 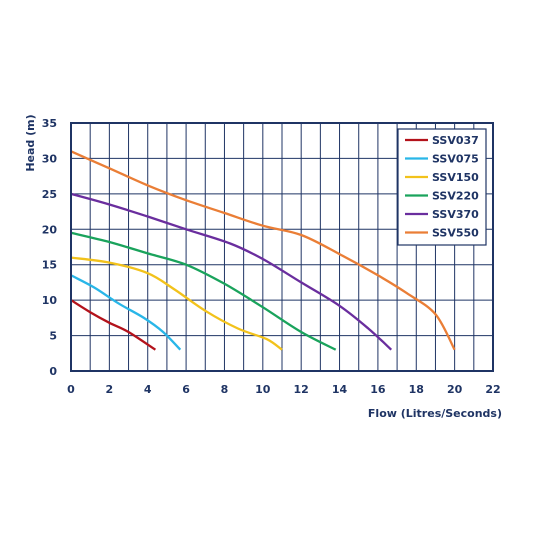 I want to click on y-axis-label: Head (m), so click(x=30, y=142).